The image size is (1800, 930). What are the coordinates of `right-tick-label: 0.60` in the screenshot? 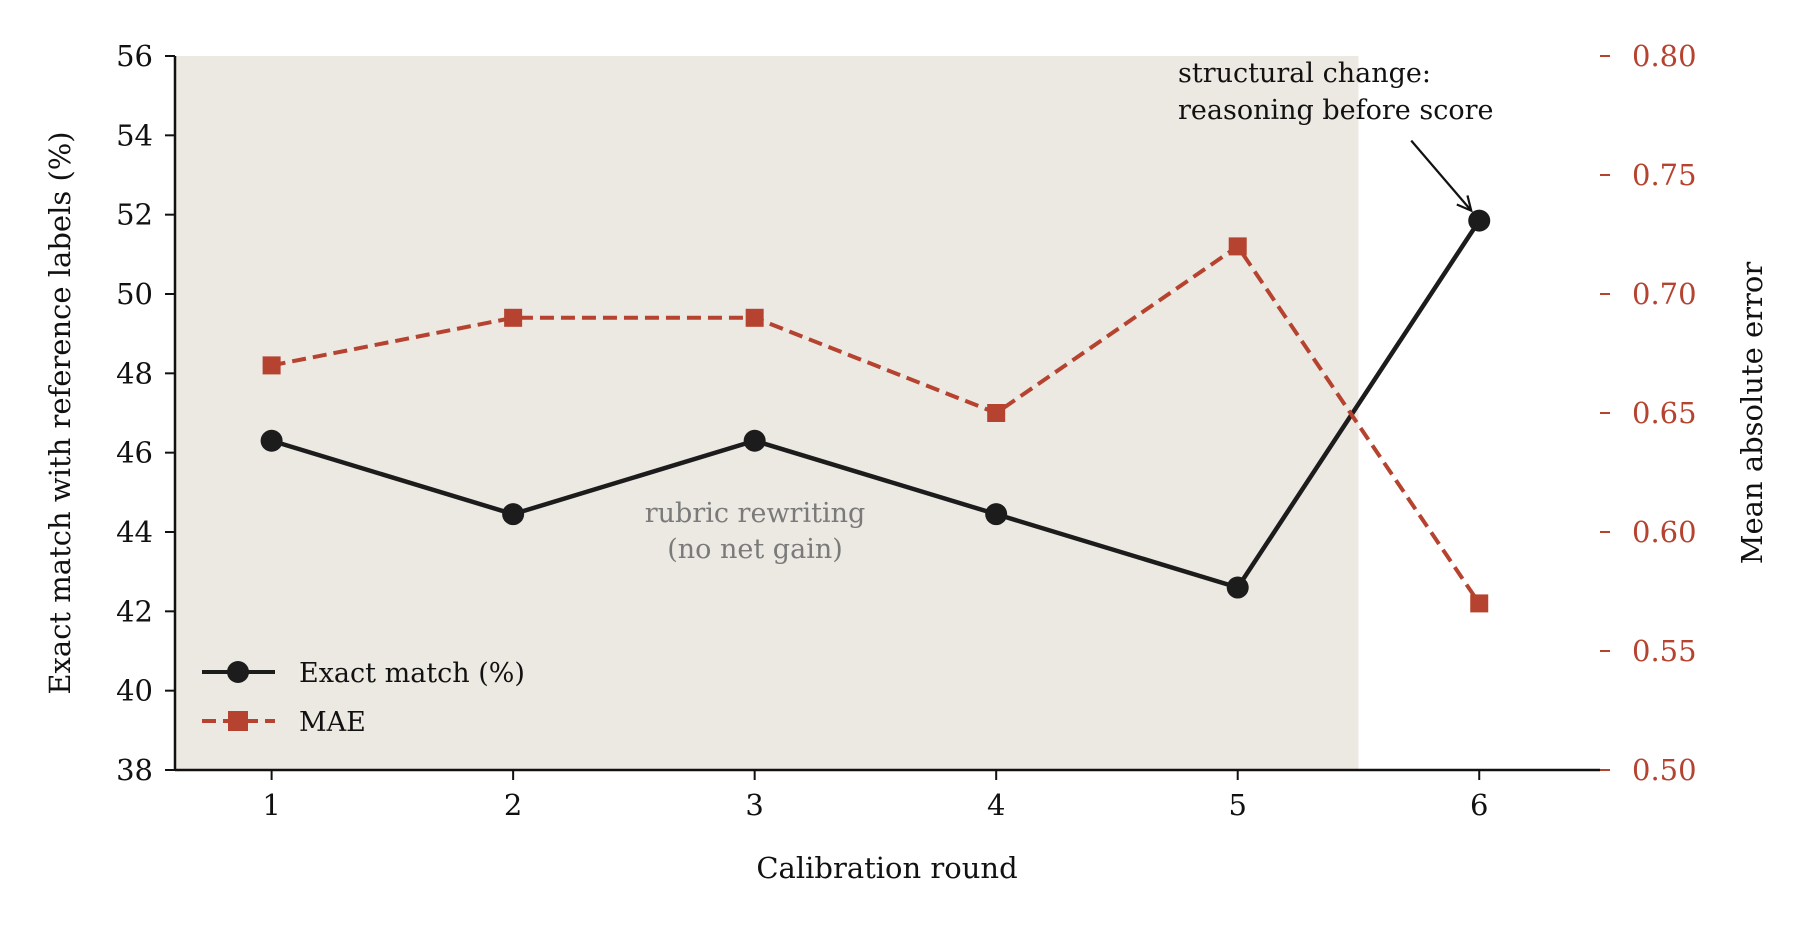 It's located at (1664, 532).